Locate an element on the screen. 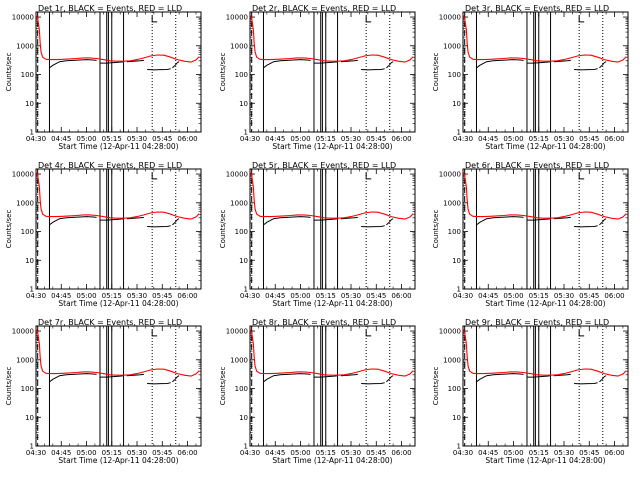 This screenshot has height=480, width=640. chart-title: Det 5r, BLACK = Events, RED = LLD is located at coordinates (324, 165).